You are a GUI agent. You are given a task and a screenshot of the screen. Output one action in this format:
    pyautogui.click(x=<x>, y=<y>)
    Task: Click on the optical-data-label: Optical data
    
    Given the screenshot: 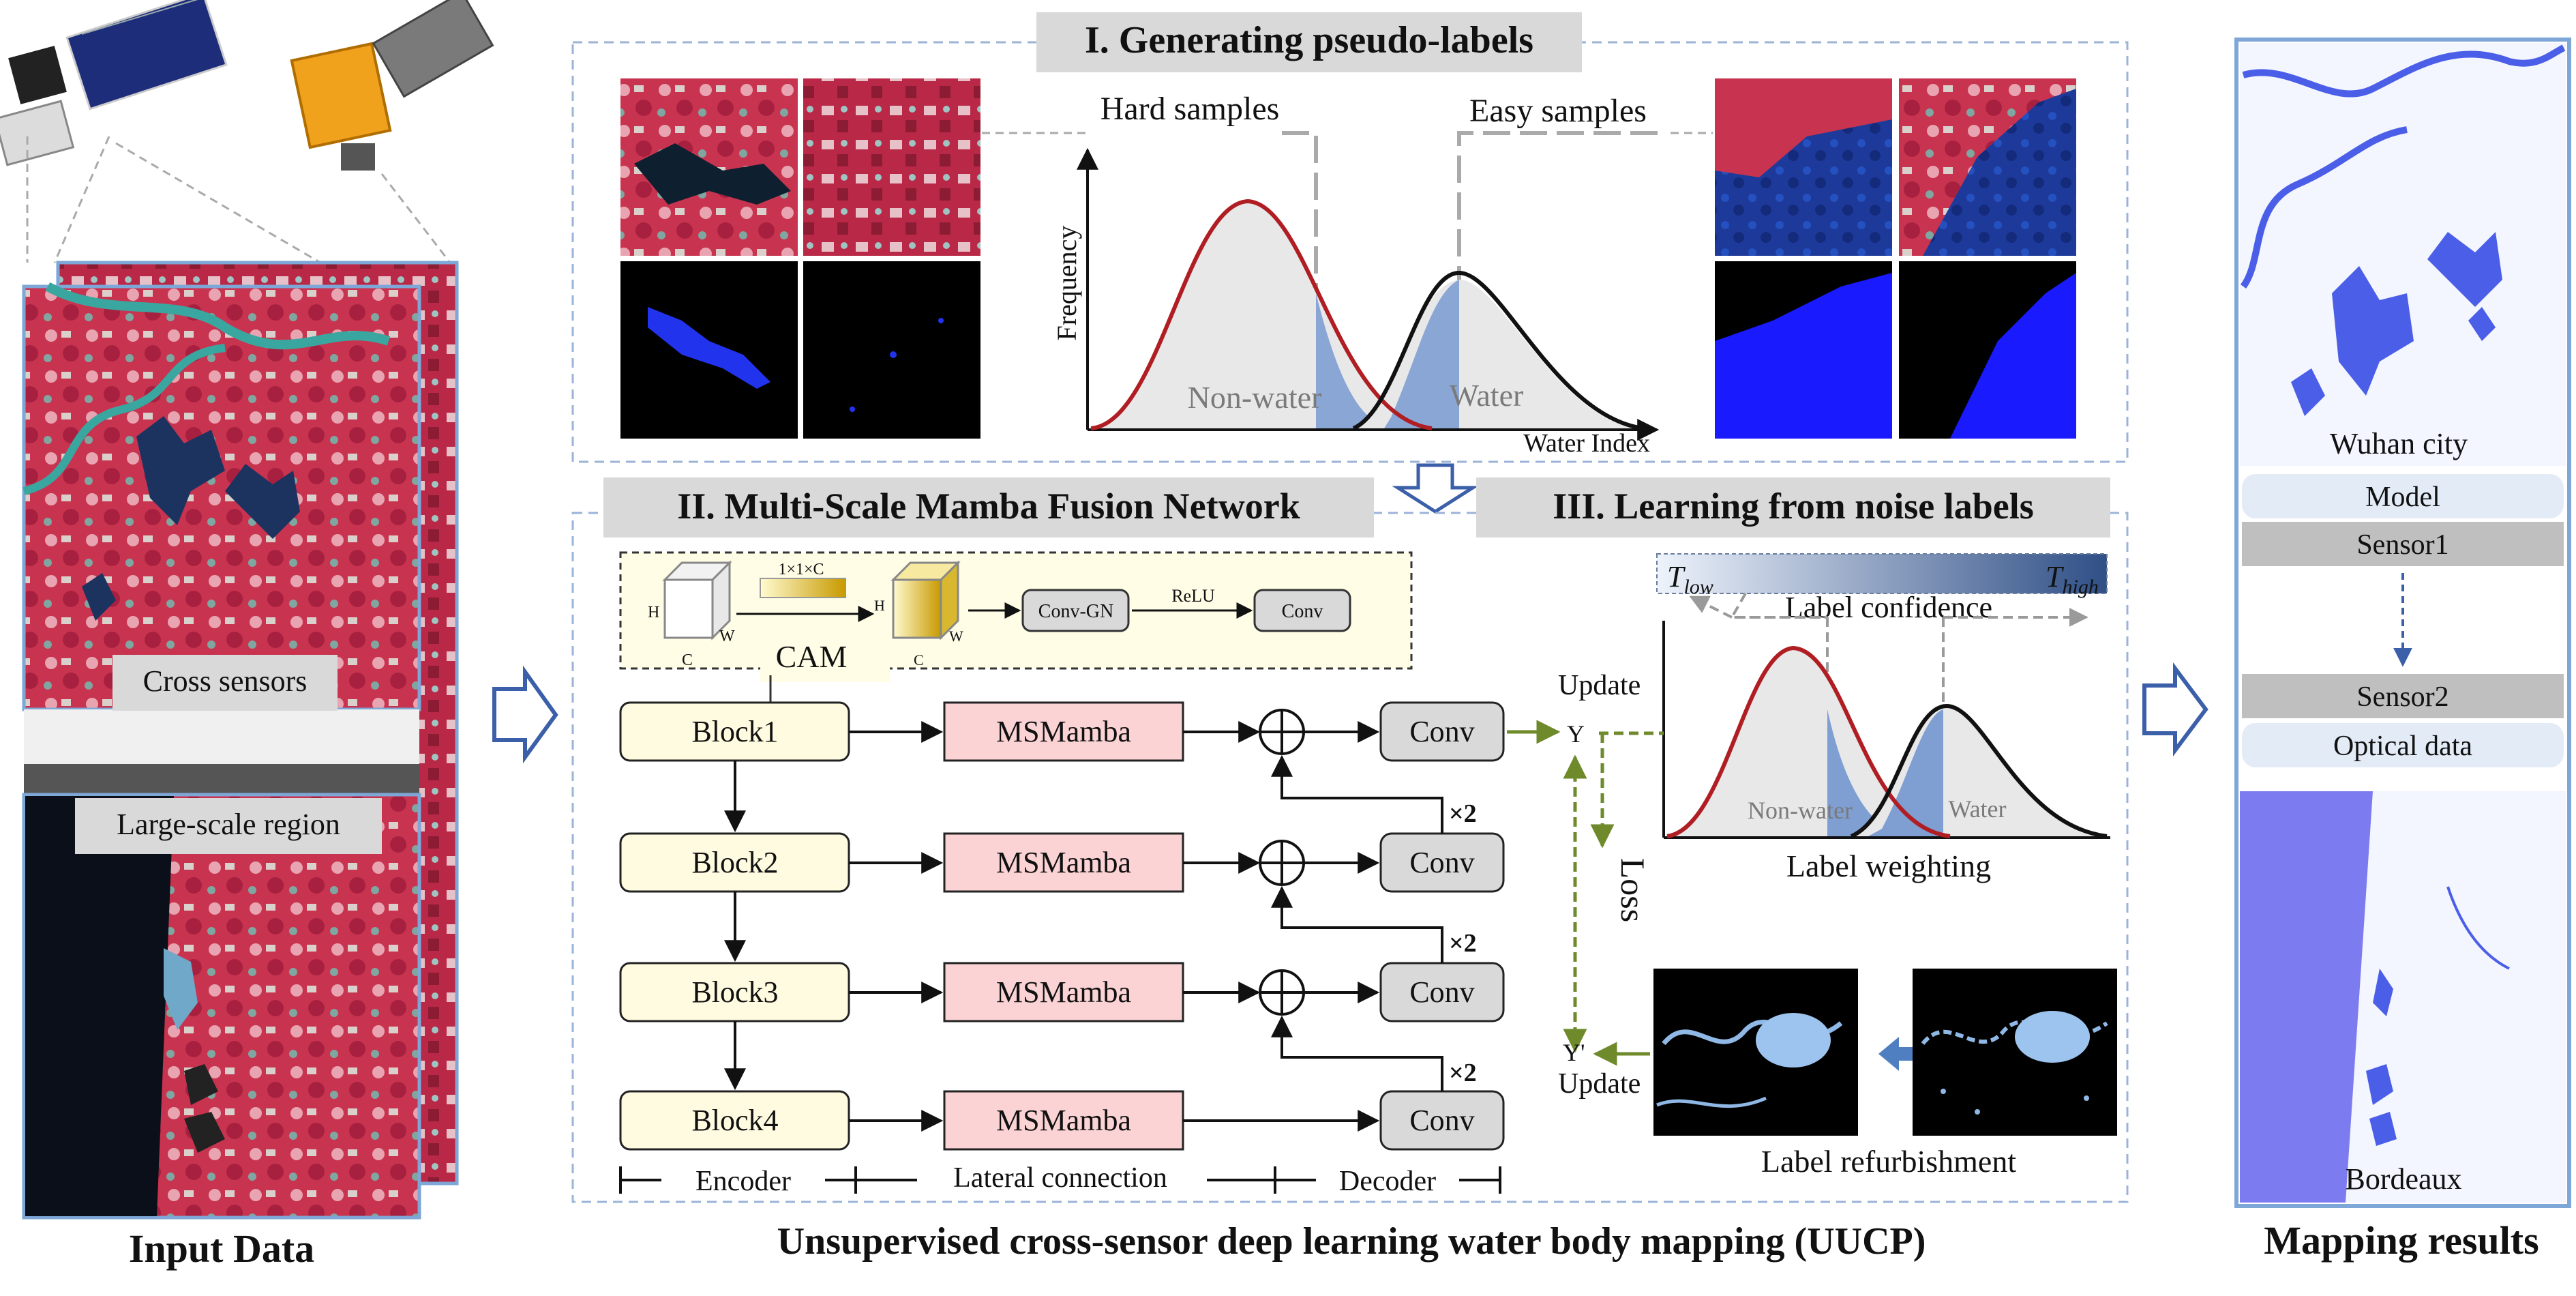 What is the action you would take?
    pyautogui.click(x=2402, y=747)
    